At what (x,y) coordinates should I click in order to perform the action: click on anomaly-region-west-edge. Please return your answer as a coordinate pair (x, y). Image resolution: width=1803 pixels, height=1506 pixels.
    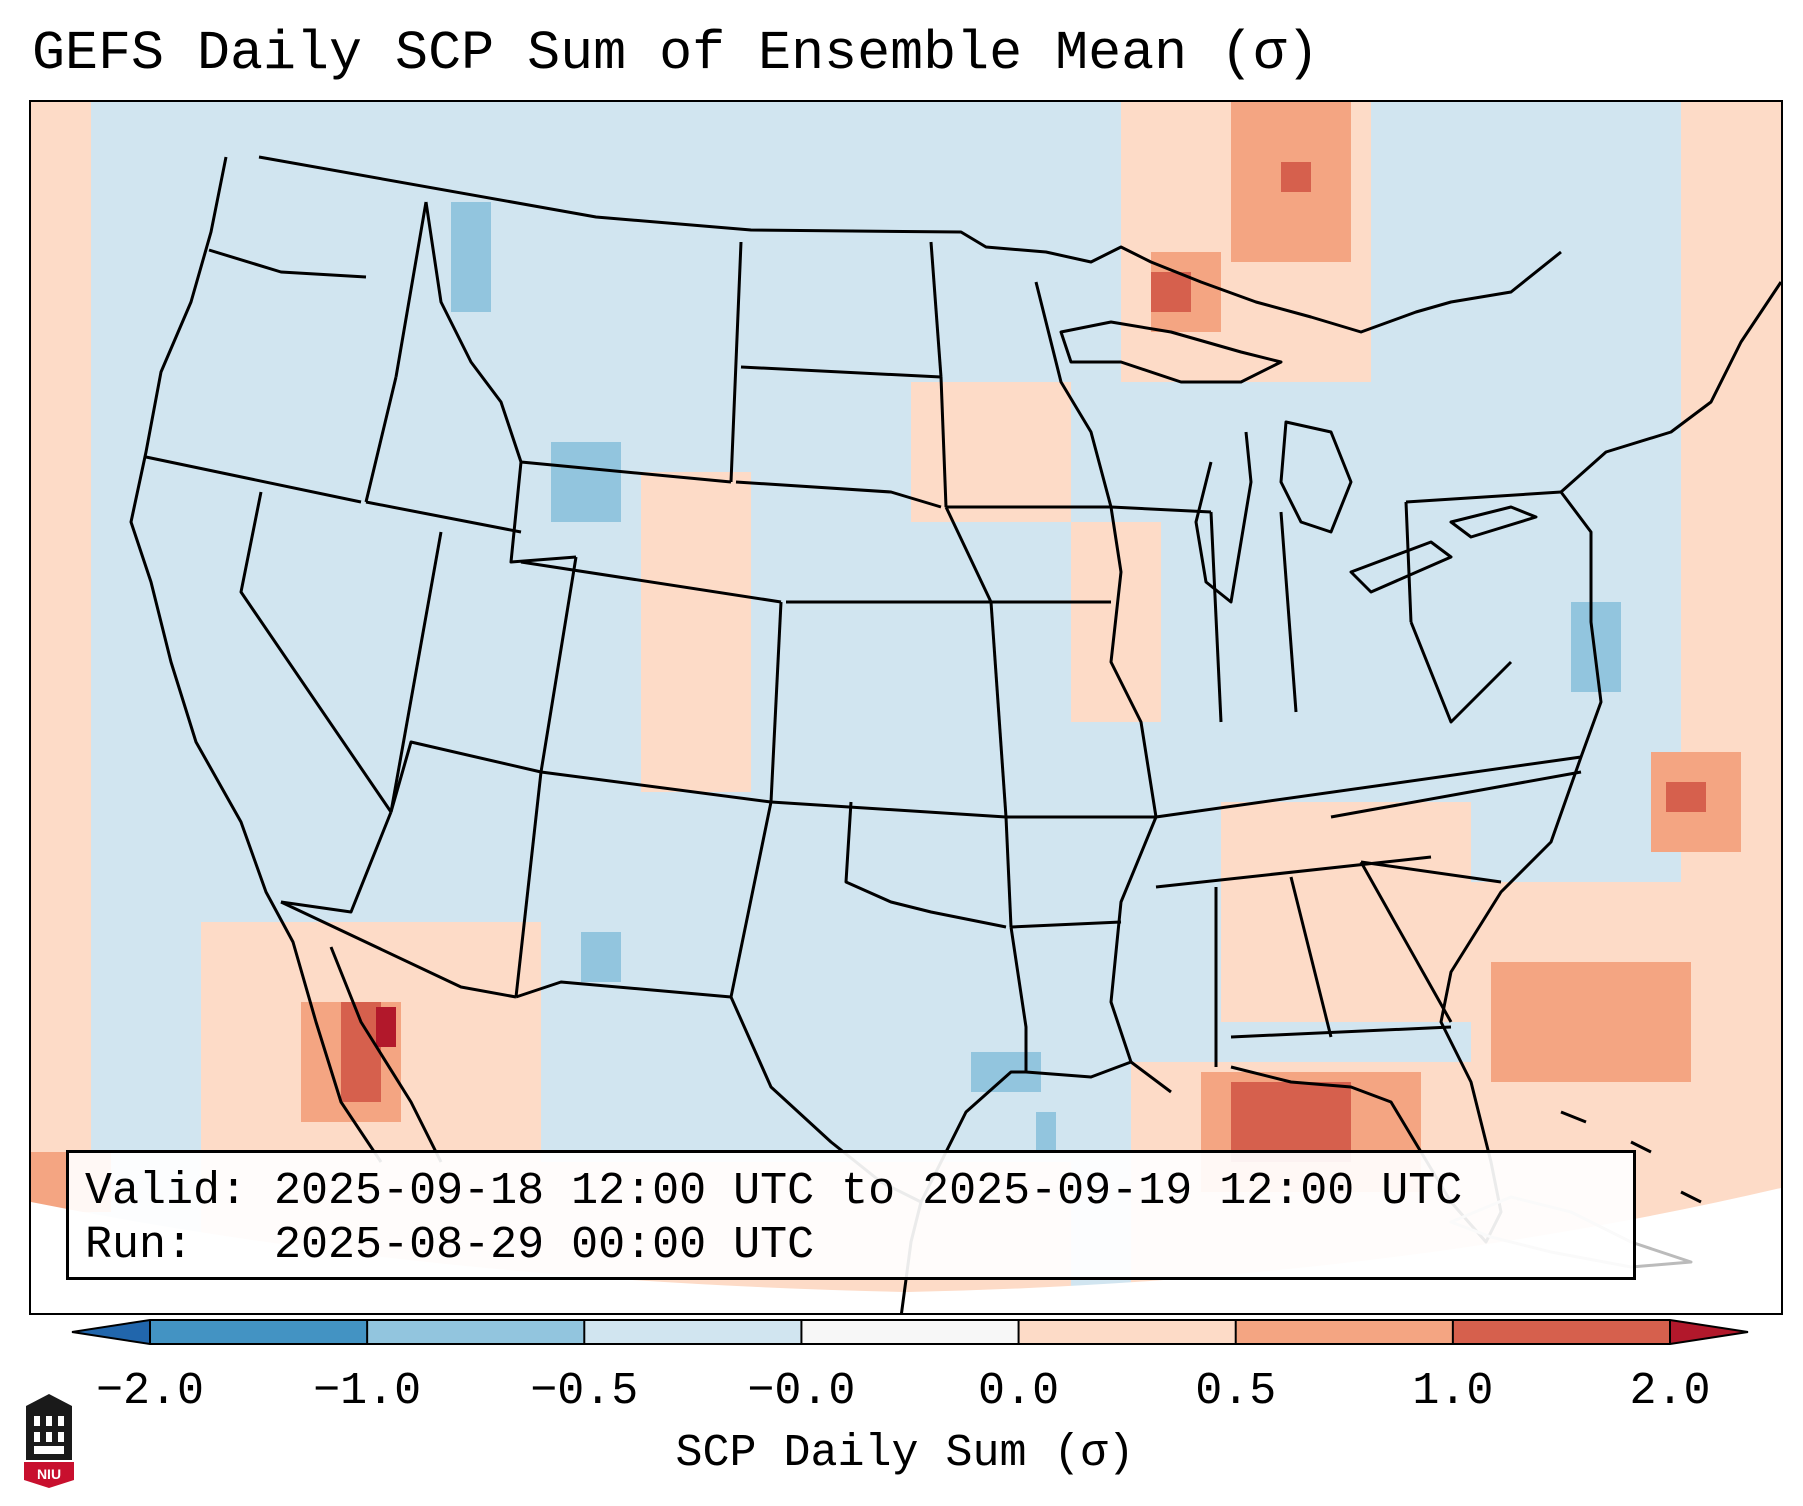
    Looking at the image, I should click on (61, 707).